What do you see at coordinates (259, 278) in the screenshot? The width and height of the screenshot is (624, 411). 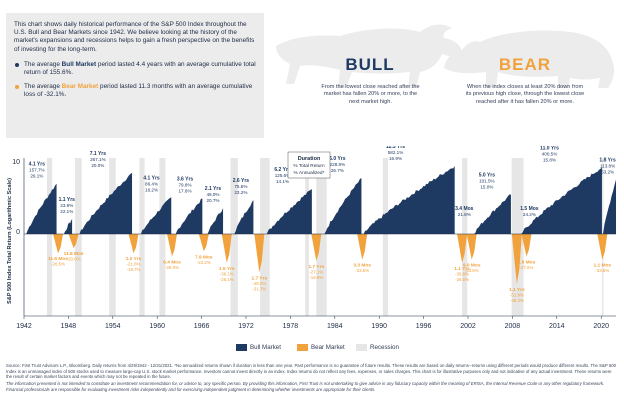 I see `bear-duration-label: 1.7 Yrs` at bounding box center [259, 278].